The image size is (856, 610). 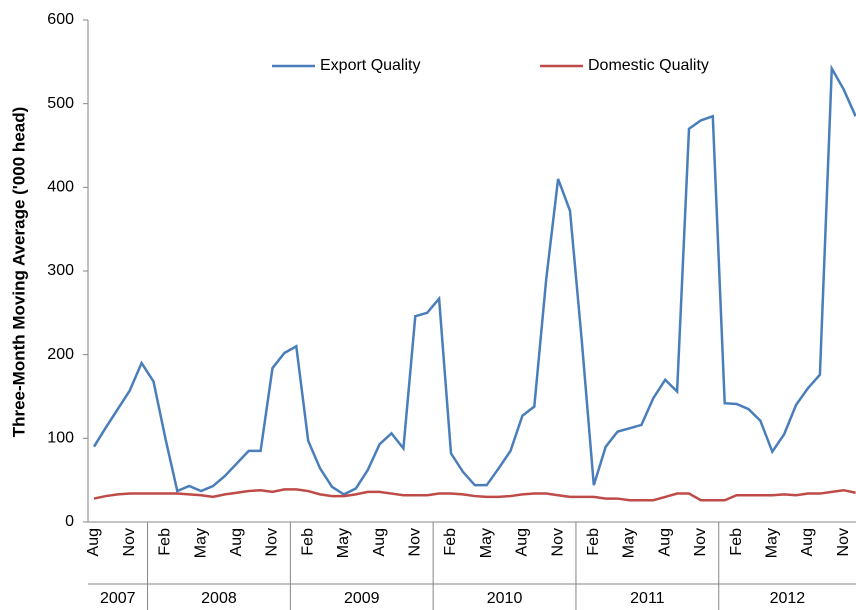 I want to click on y-axis-label: Three-Month Moving Average ('000 head), so click(x=18, y=272).